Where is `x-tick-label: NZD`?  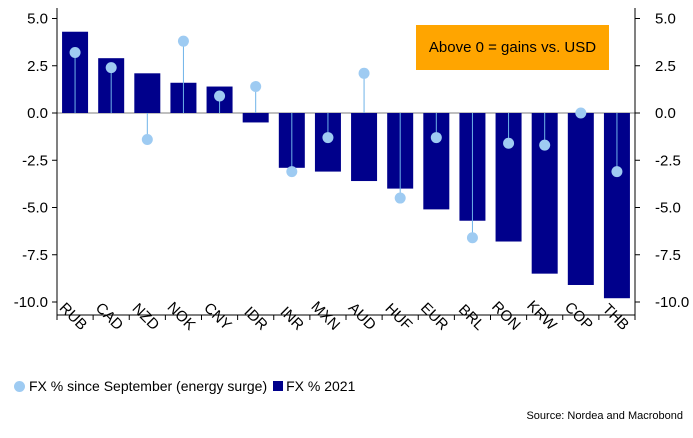
x-tick-label: NZD is located at coordinates (146, 317).